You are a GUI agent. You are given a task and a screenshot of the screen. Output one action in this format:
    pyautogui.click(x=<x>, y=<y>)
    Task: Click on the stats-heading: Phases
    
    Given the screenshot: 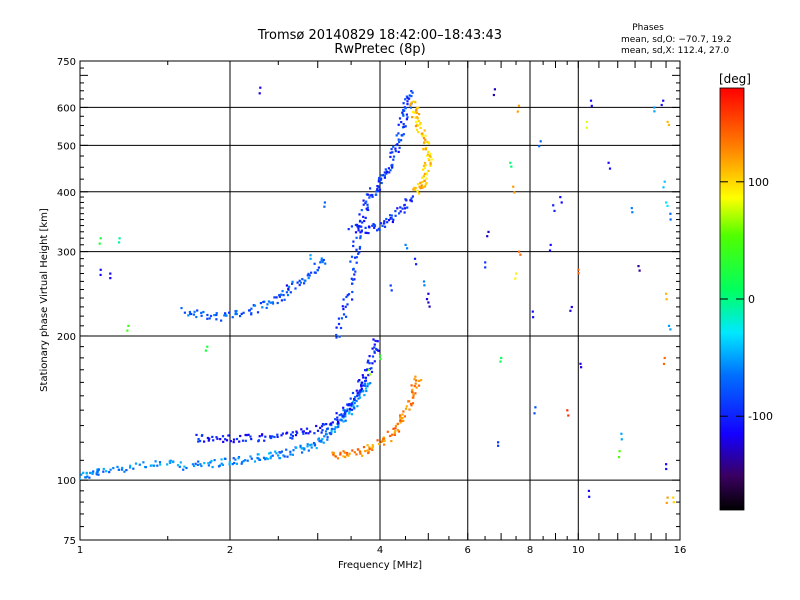 What is the action you would take?
    pyautogui.click(x=648, y=28)
    